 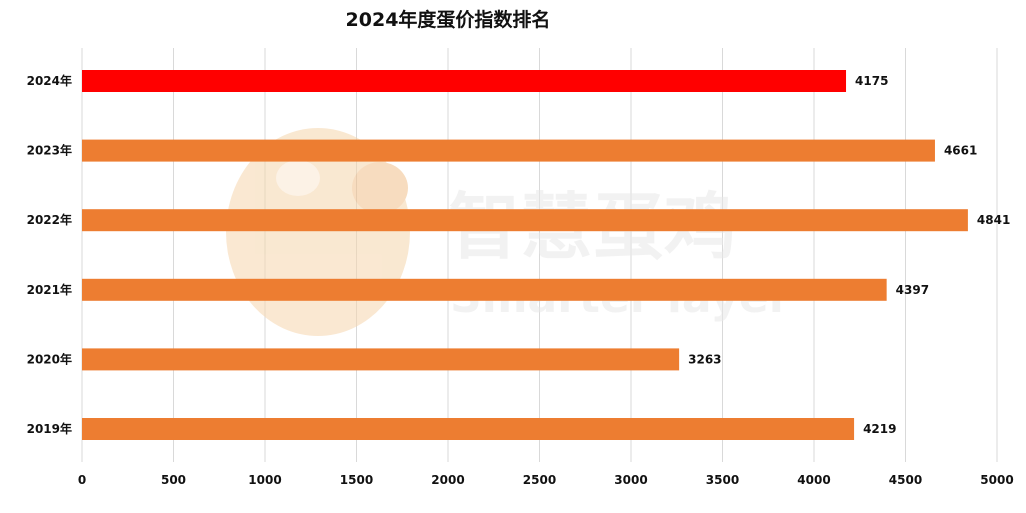 I want to click on watermark-egg-highlight, so click(x=298, y=178).